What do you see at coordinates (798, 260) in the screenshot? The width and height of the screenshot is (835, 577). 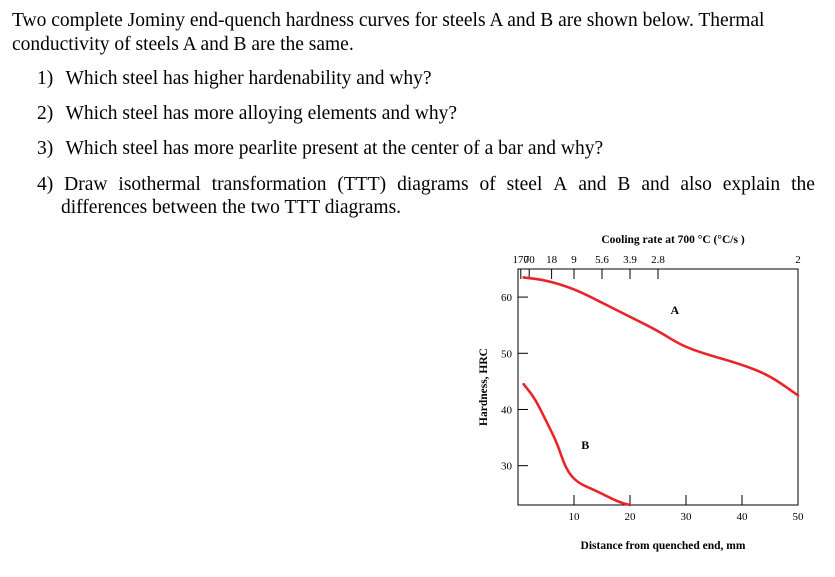 I see `top-tick-label: 2` at bounding box center [798, 260].